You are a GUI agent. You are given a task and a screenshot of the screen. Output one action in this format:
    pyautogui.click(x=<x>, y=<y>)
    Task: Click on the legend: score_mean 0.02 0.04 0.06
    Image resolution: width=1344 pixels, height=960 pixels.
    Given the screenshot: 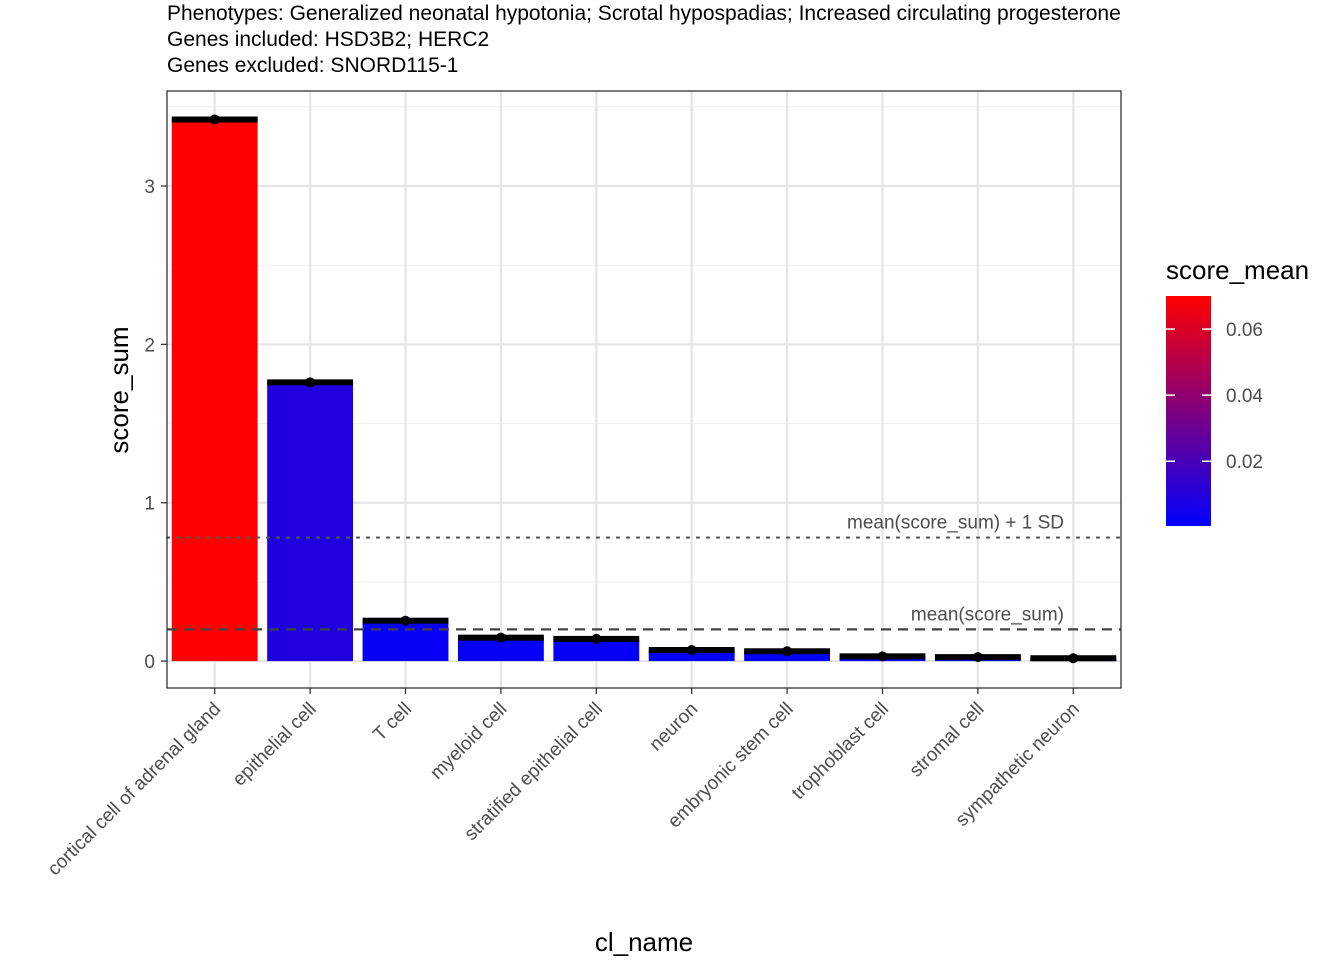 What is the action you would take?
    pyautogui.click(x=1237, y=390)
    